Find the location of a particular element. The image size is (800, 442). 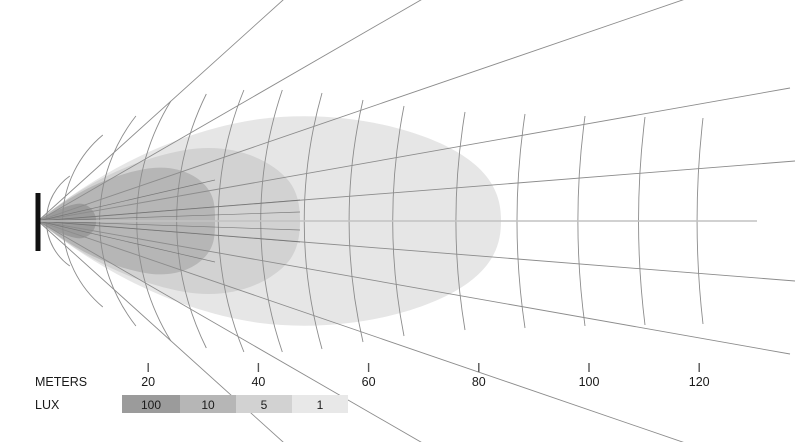

axis-tick-label: 120 is located at coordinates (699, 382).